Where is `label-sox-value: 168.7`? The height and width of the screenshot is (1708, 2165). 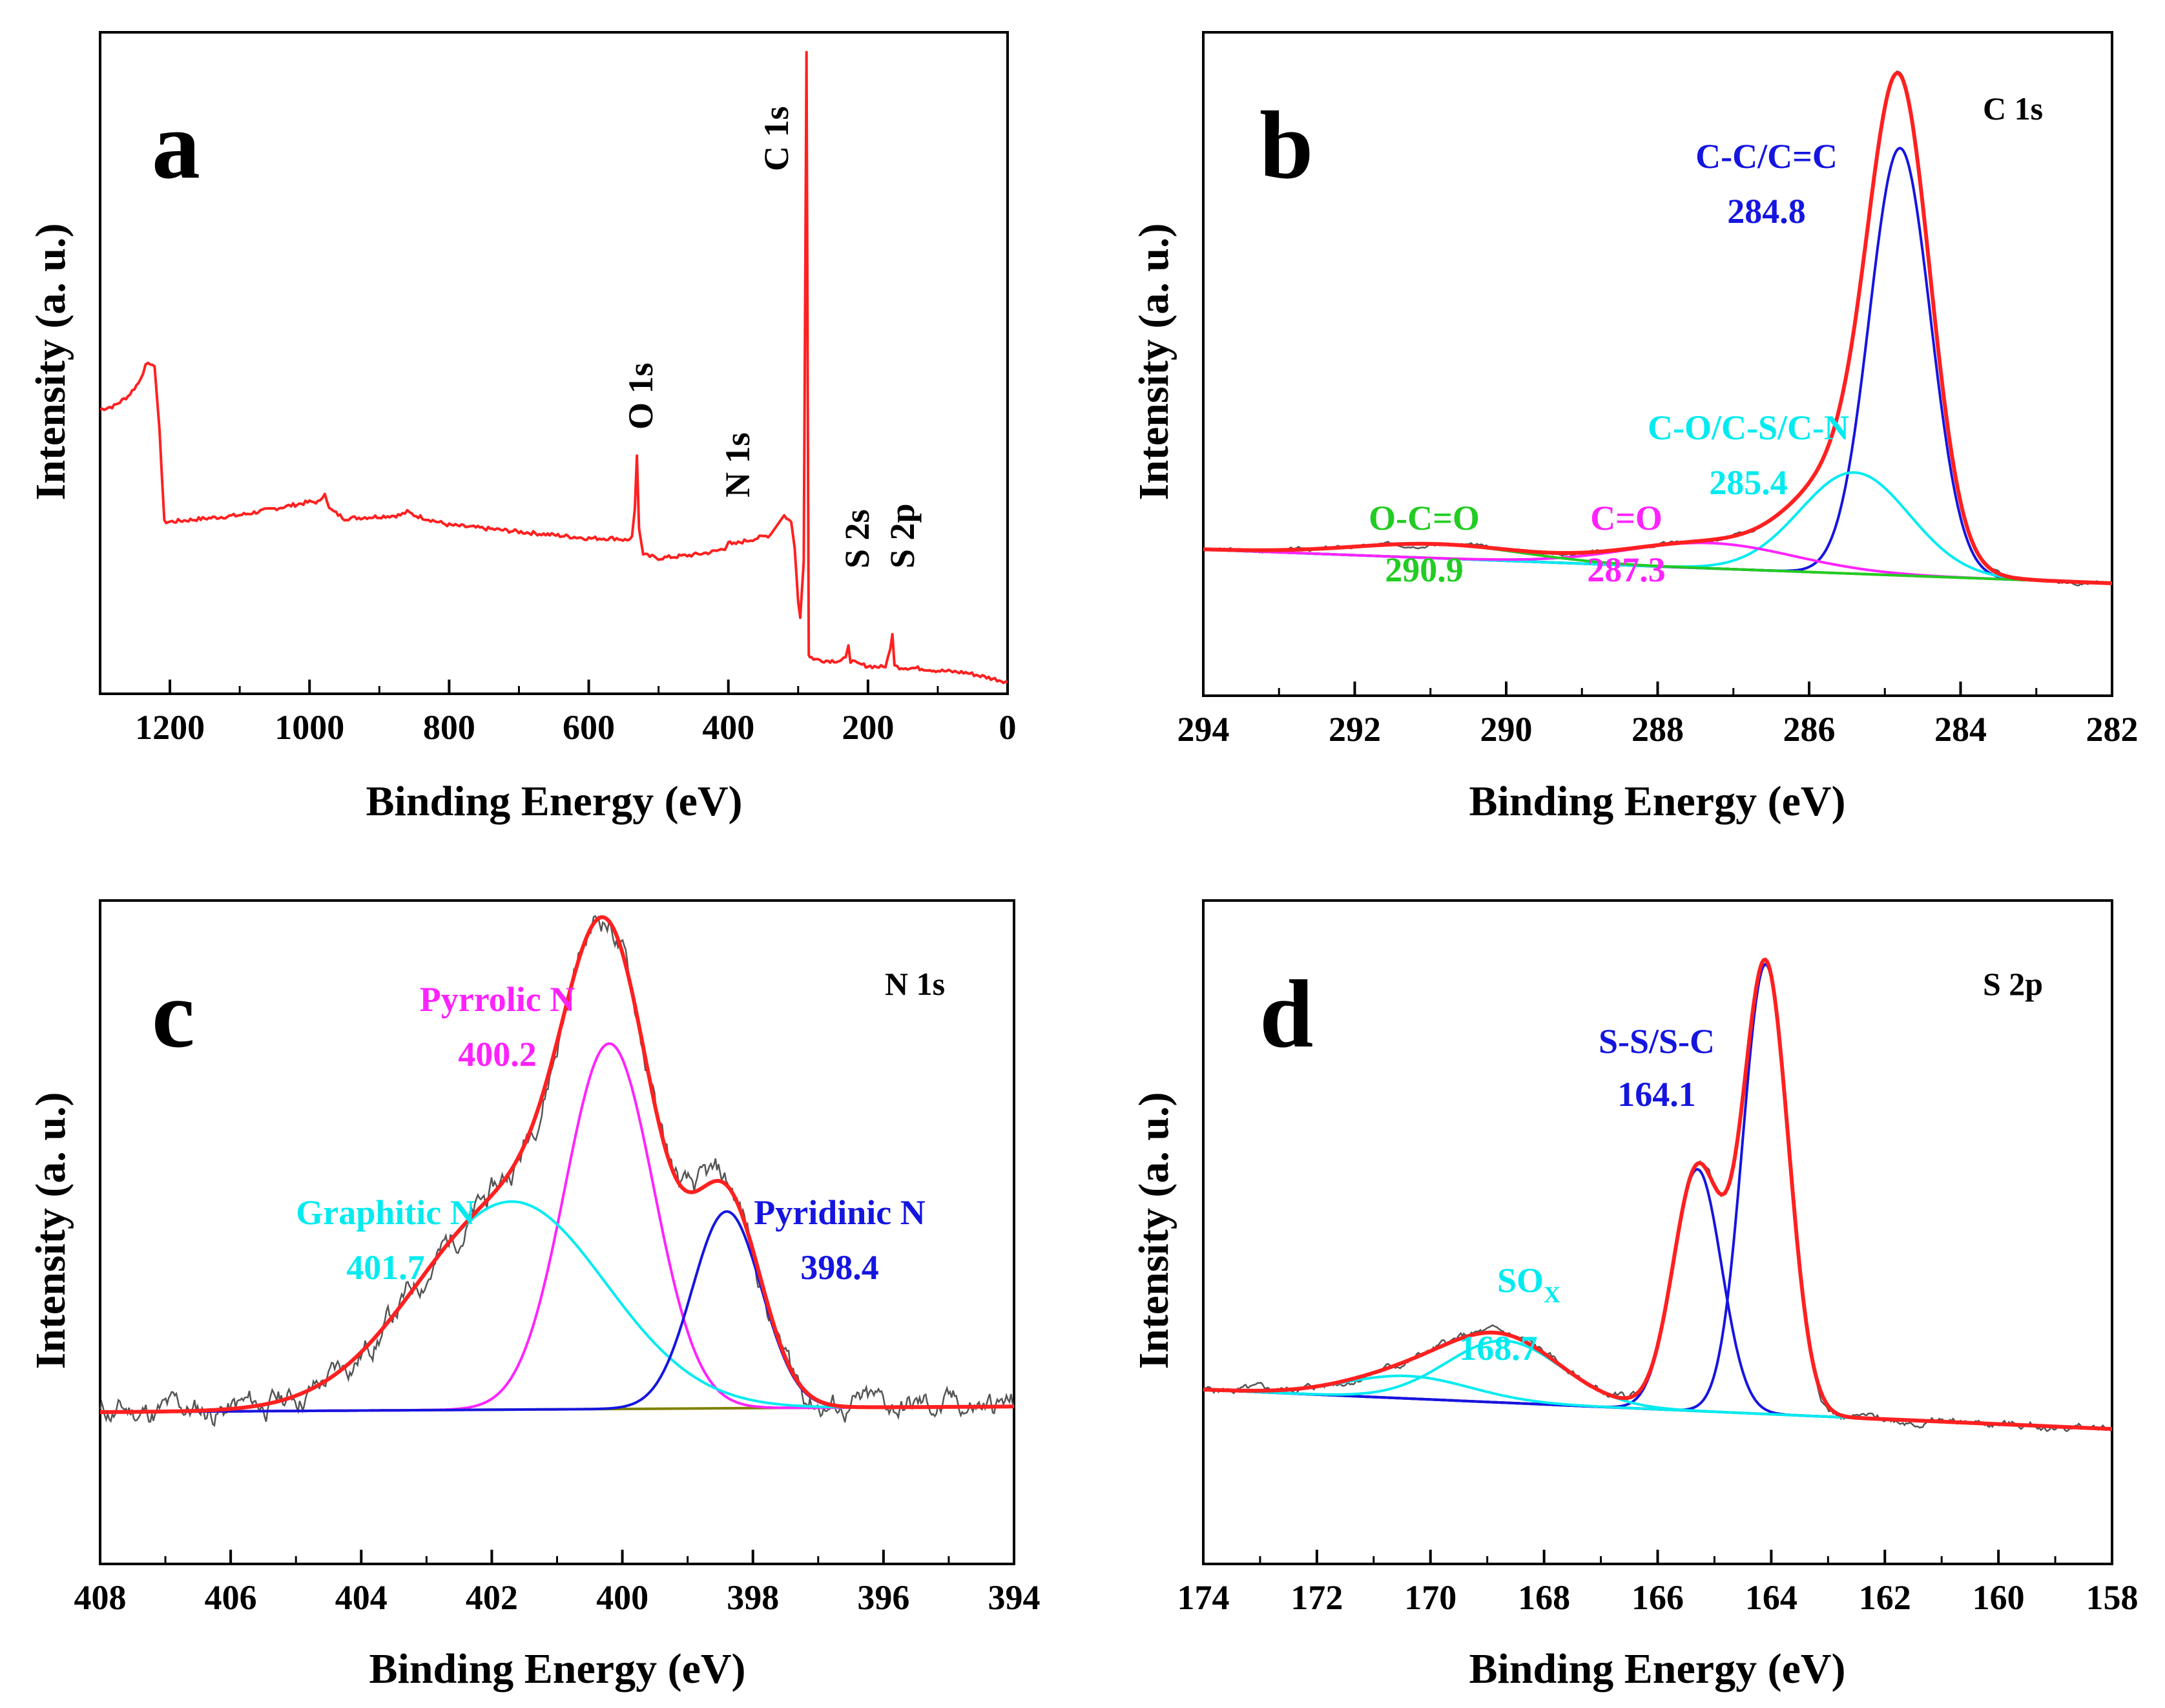
label-sox-value: 168.7 is located at coordinates (1498, 1348).